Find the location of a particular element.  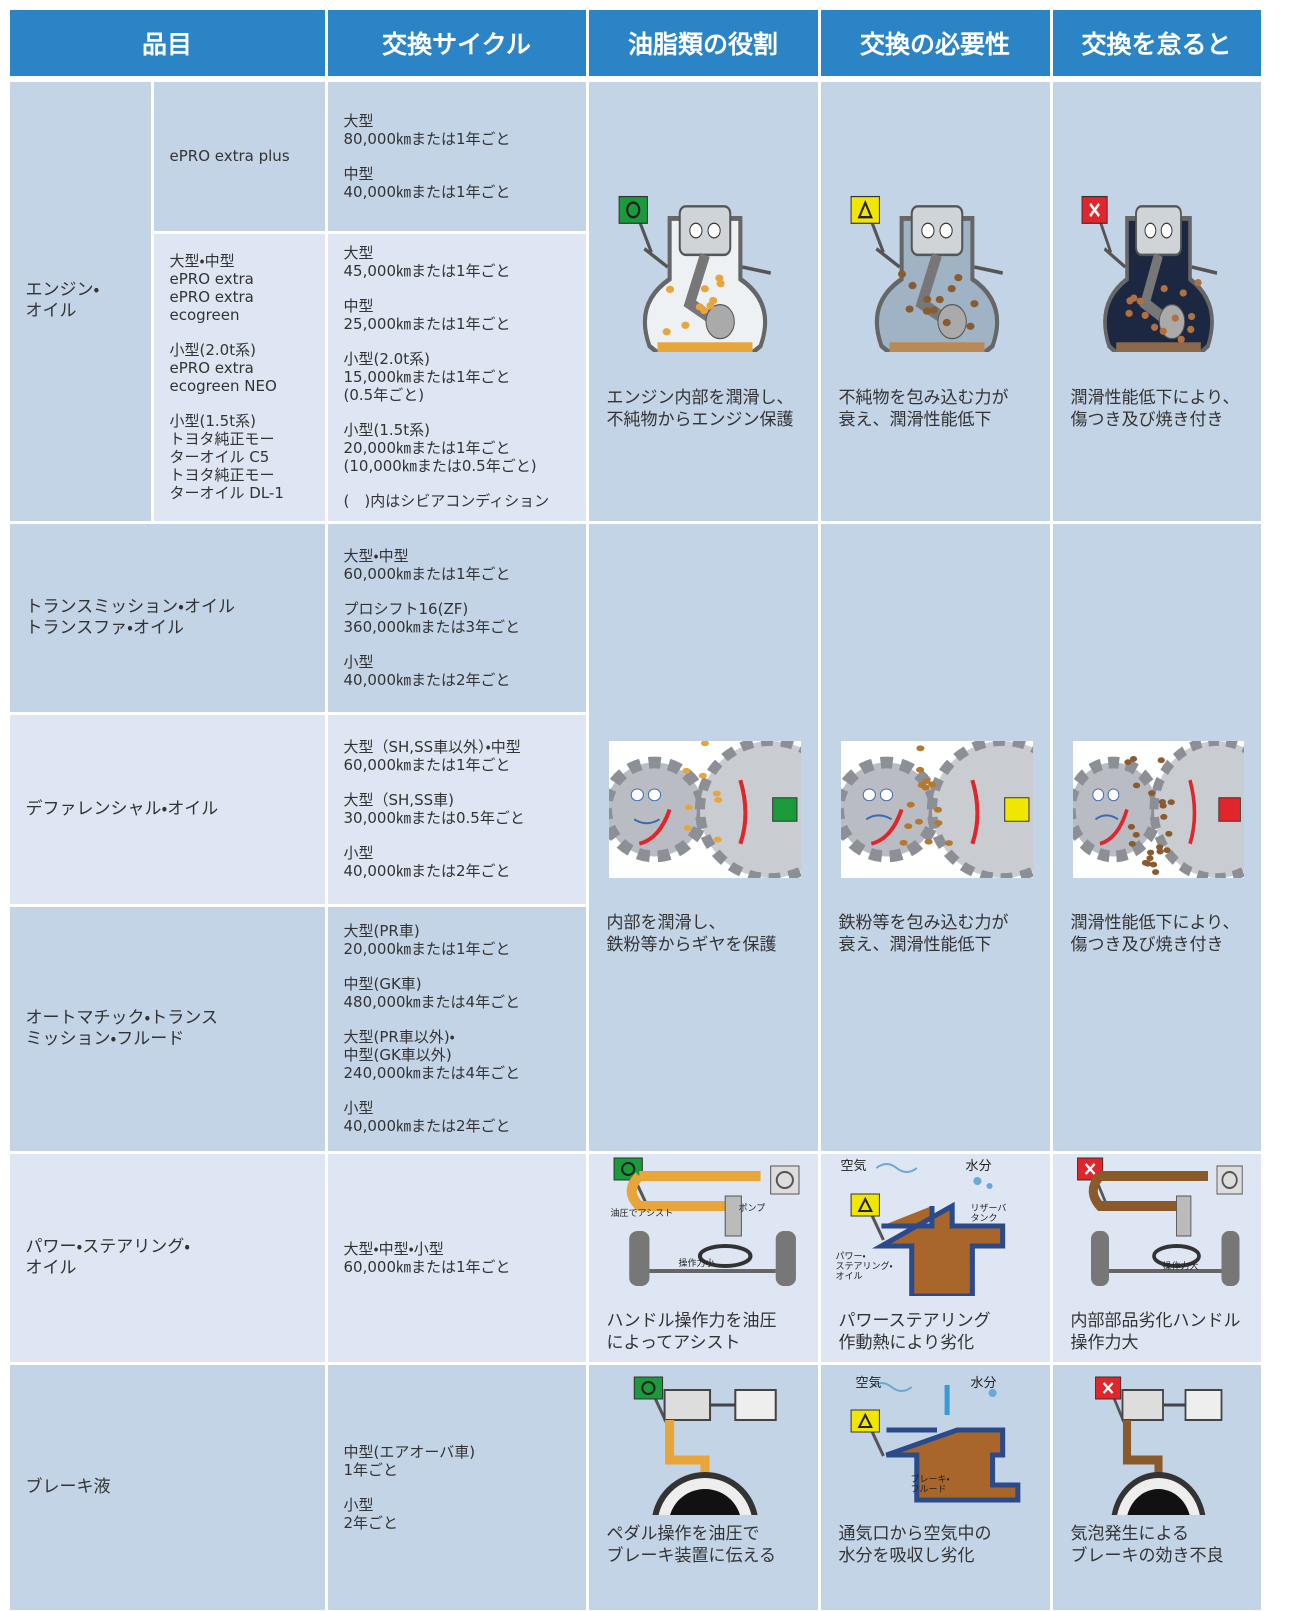

description: 内部を潤滑し、 鉄粉等からギヤを保護 is located at coordinates (691, 933).